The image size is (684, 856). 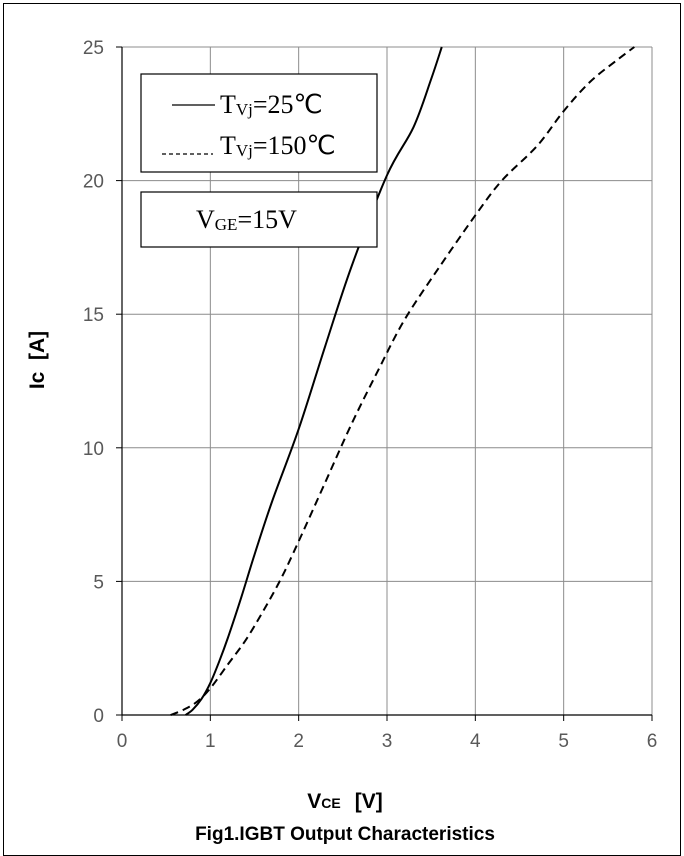 I want to click on y-tick-label: 20, so click(x=93, y=182).